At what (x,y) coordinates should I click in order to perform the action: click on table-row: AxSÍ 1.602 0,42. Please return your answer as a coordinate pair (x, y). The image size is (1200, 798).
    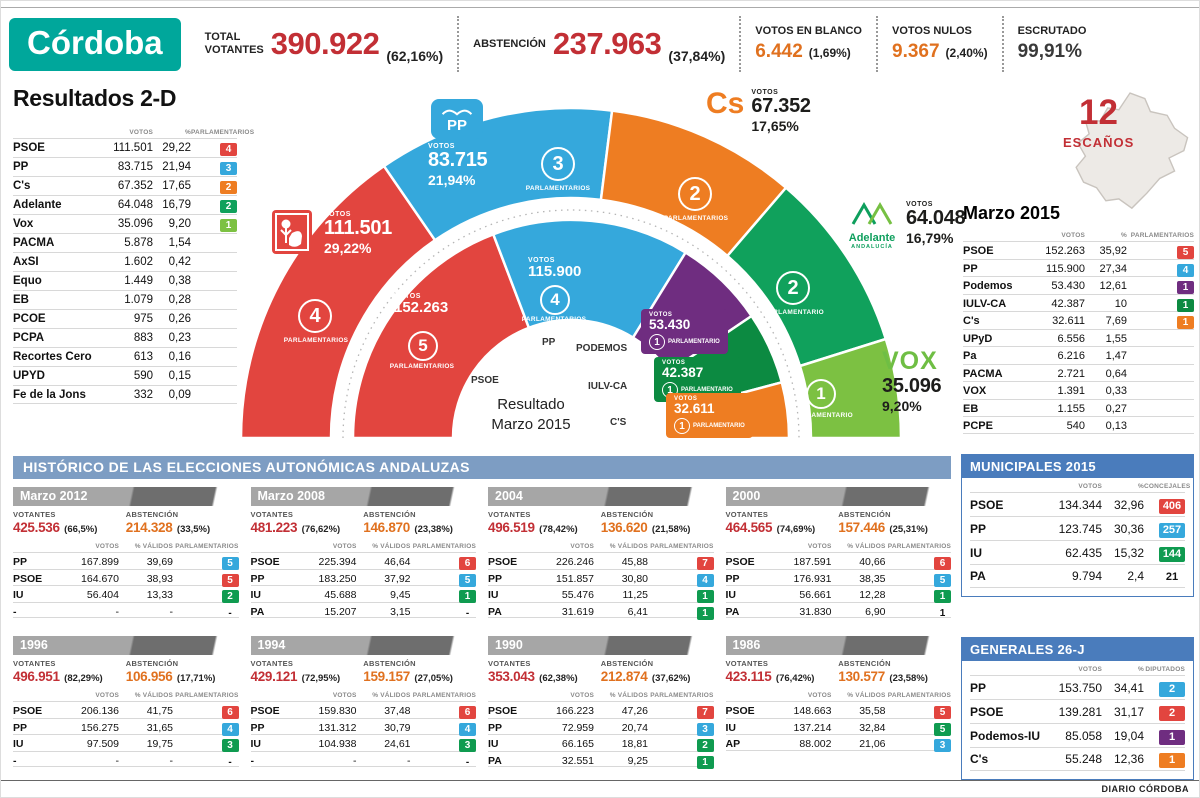
    Looking at the image, I should click on (125, 261).